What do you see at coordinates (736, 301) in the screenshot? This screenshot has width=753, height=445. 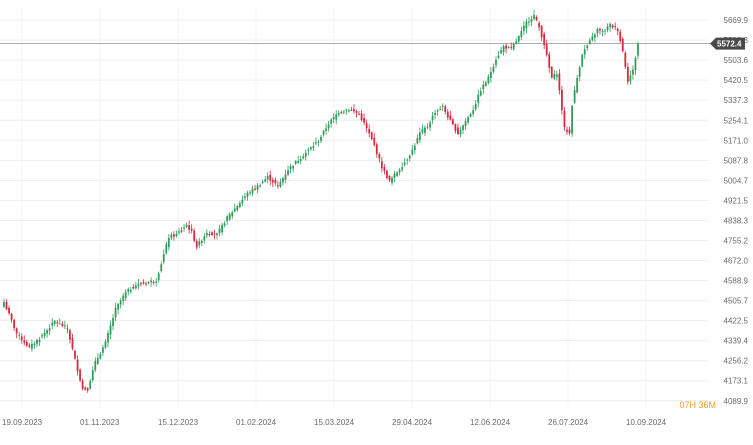 I see `y-tick-label: 4505.7` at bounding box center [736, 301].